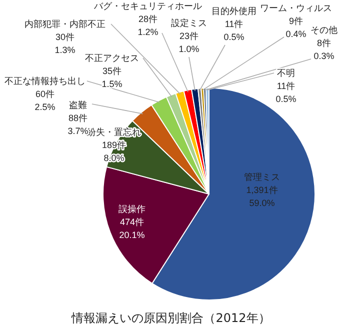 The height and width of the screenshot is (330, 342). What do you see at coordinates (78, 124) in the screenshot?
I see `data-label: 88件 3.7%` at bounding box center [78, 124].